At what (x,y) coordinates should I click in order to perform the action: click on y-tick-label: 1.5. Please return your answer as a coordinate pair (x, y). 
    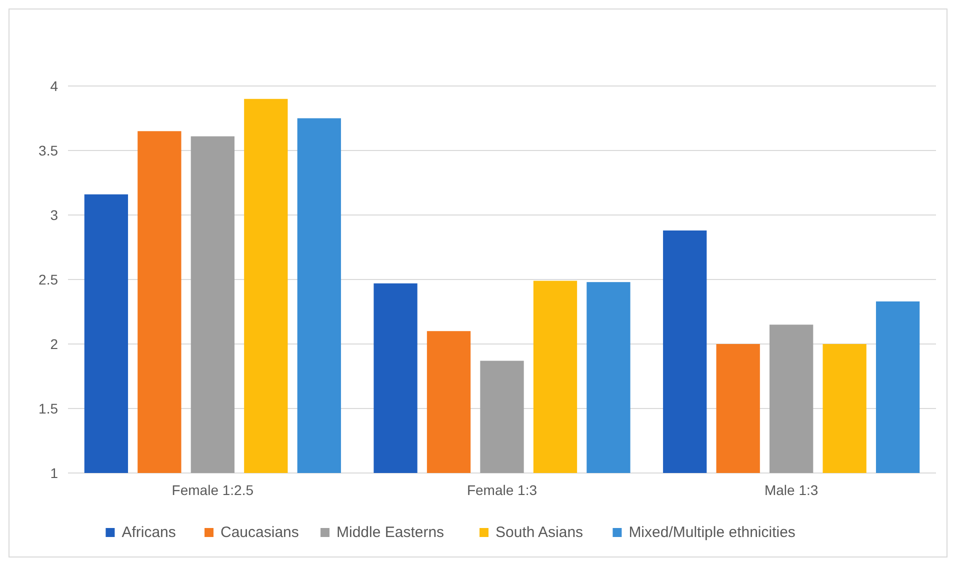
    Looking at the image, I should click on (48, 408).